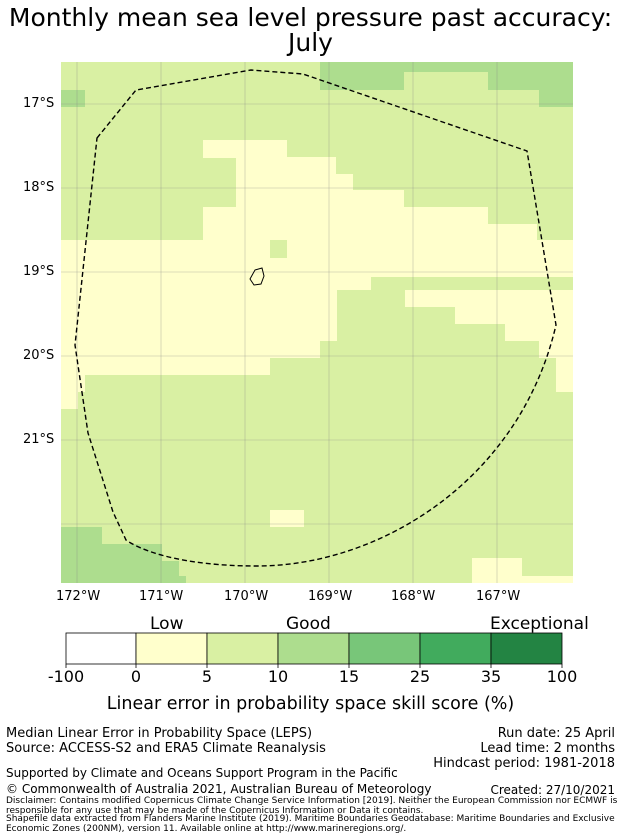 Image resolution: width=621 pixels, height=839 pixels. Describe the element at coordinates (413, 596) in the screenshot. I see `lon-label-168w: 168°W` at that location.